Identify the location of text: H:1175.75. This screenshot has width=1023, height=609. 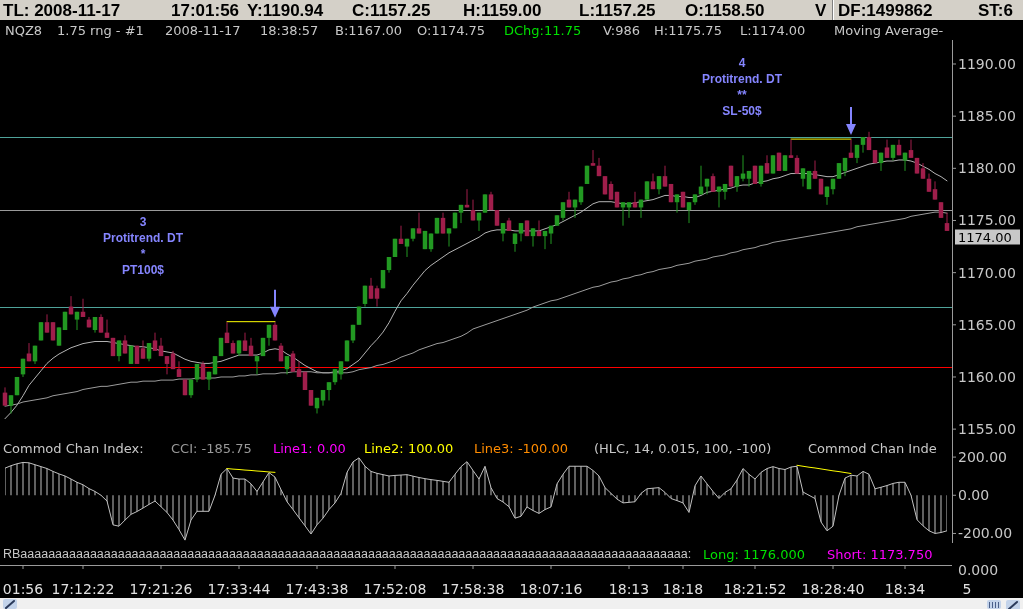
(688, 30).